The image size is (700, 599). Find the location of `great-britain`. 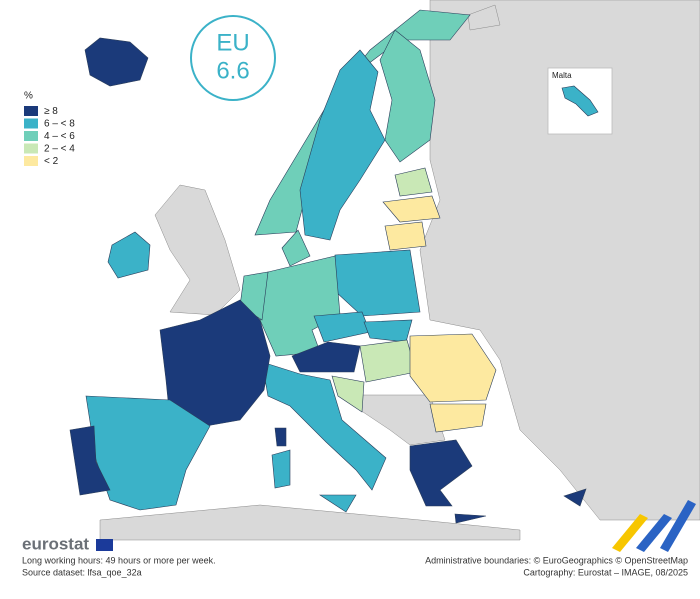

great-britain is located at coordinates (197, 250).